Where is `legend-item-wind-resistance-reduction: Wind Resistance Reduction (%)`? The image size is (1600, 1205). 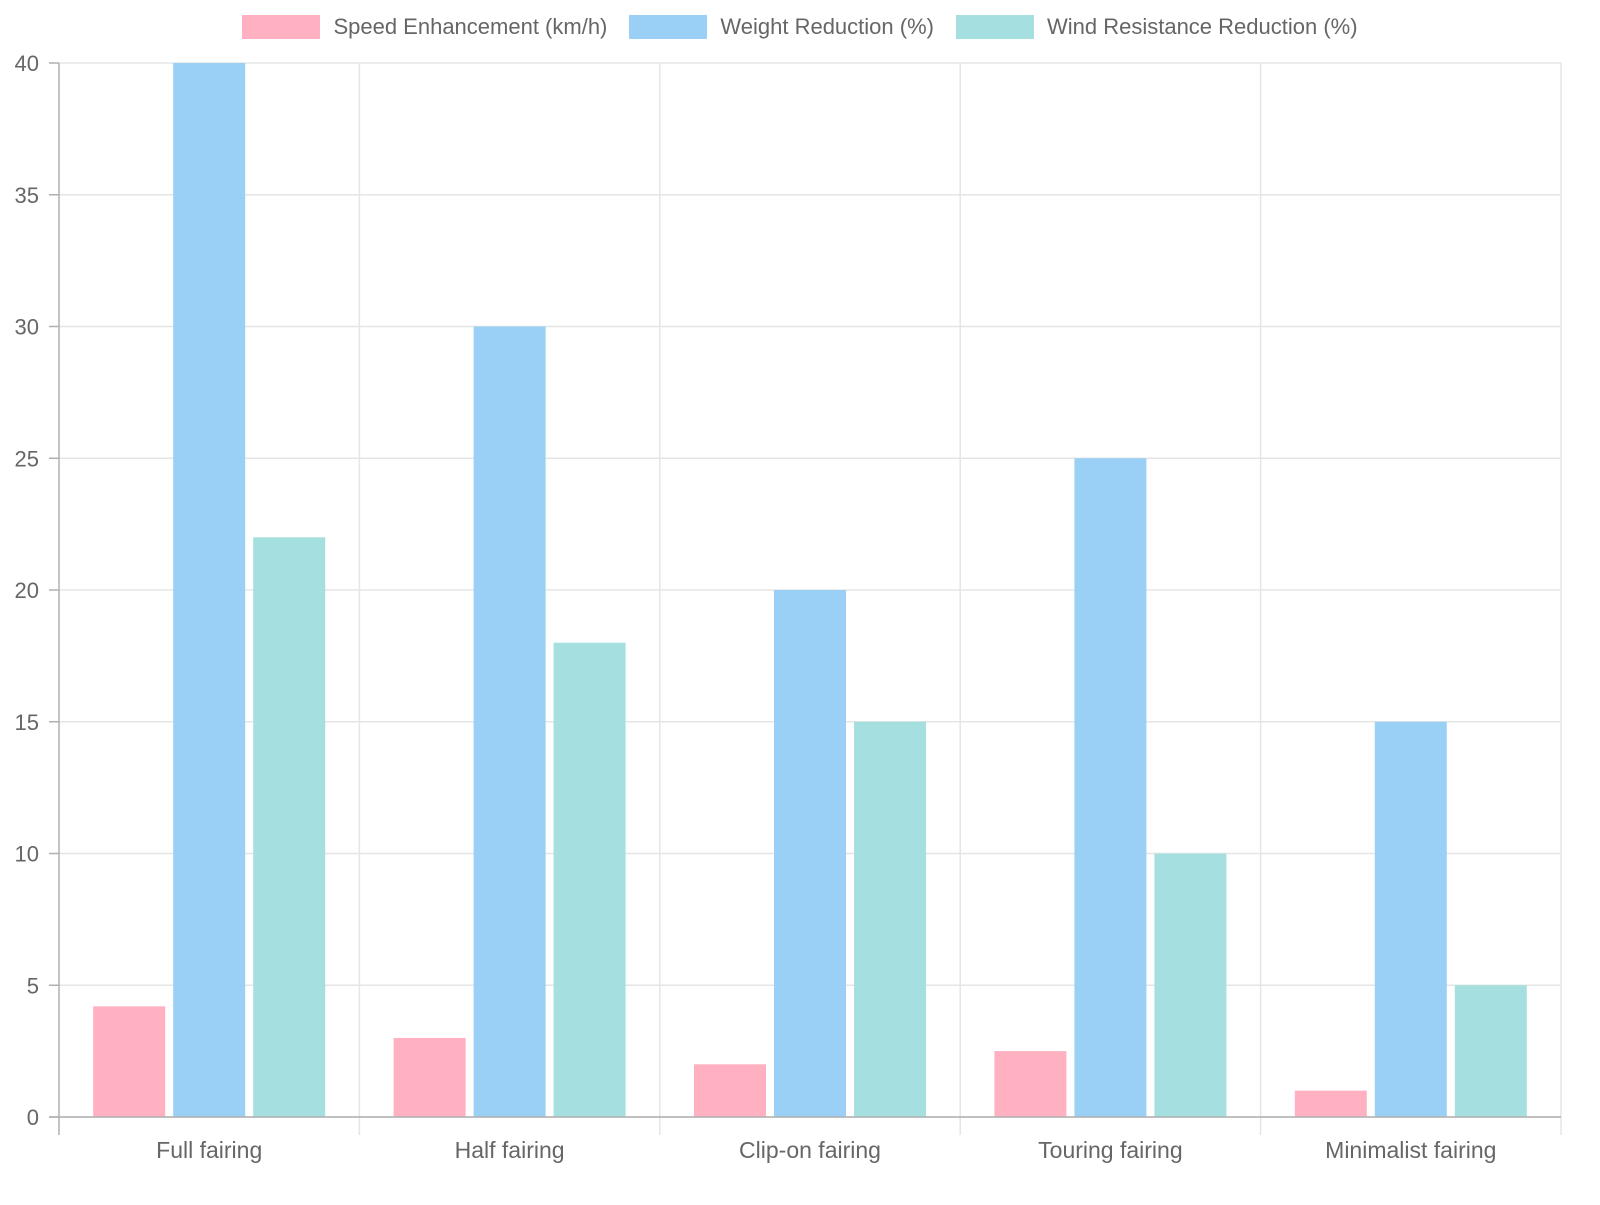 legend-item-wind-resistance-reduction: Wind Resistance Reduction (%) is located at coordinates (1156, 27).